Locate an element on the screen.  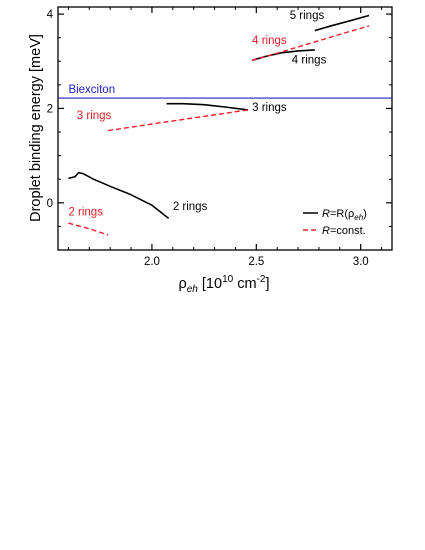
legend-label: R=R(ρeh) is located at coordinates (344, 215).